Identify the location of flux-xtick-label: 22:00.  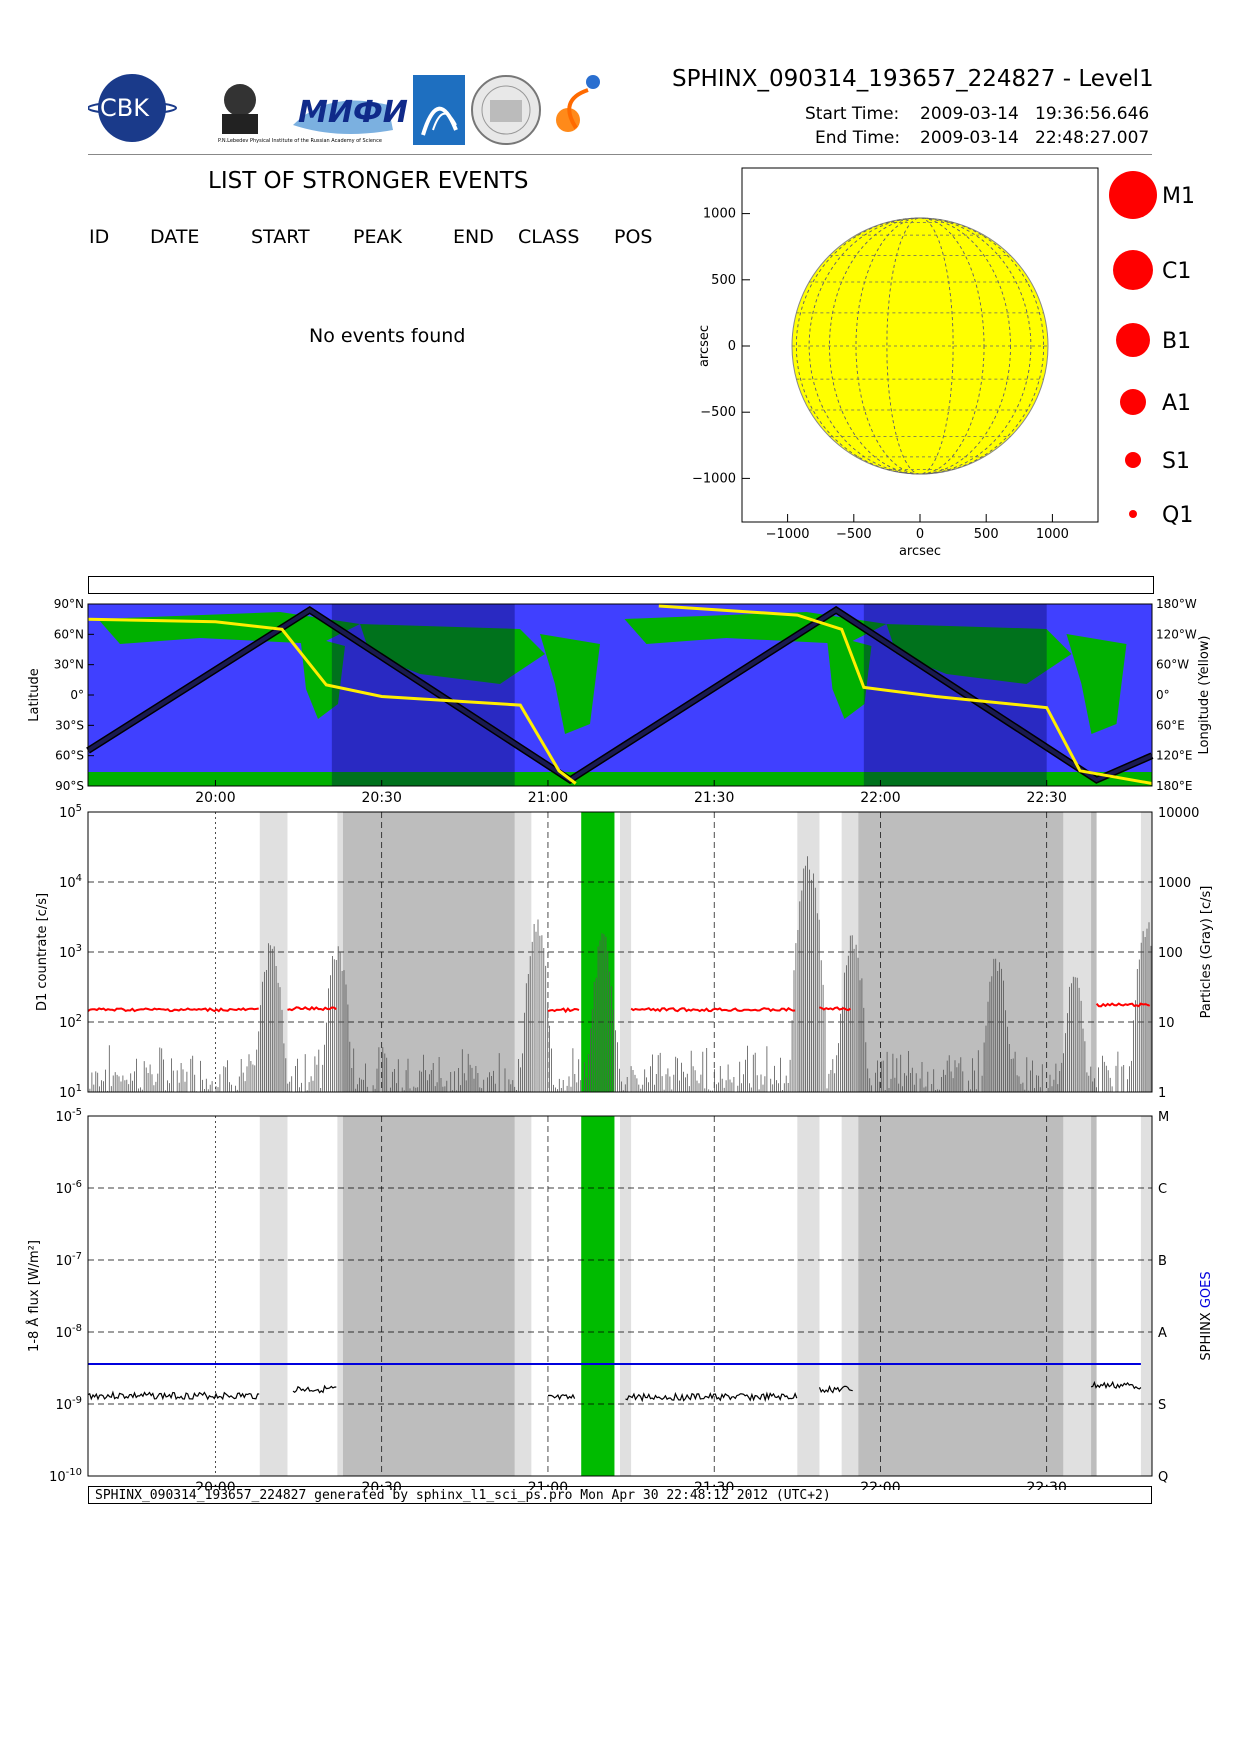
(880, 1485).